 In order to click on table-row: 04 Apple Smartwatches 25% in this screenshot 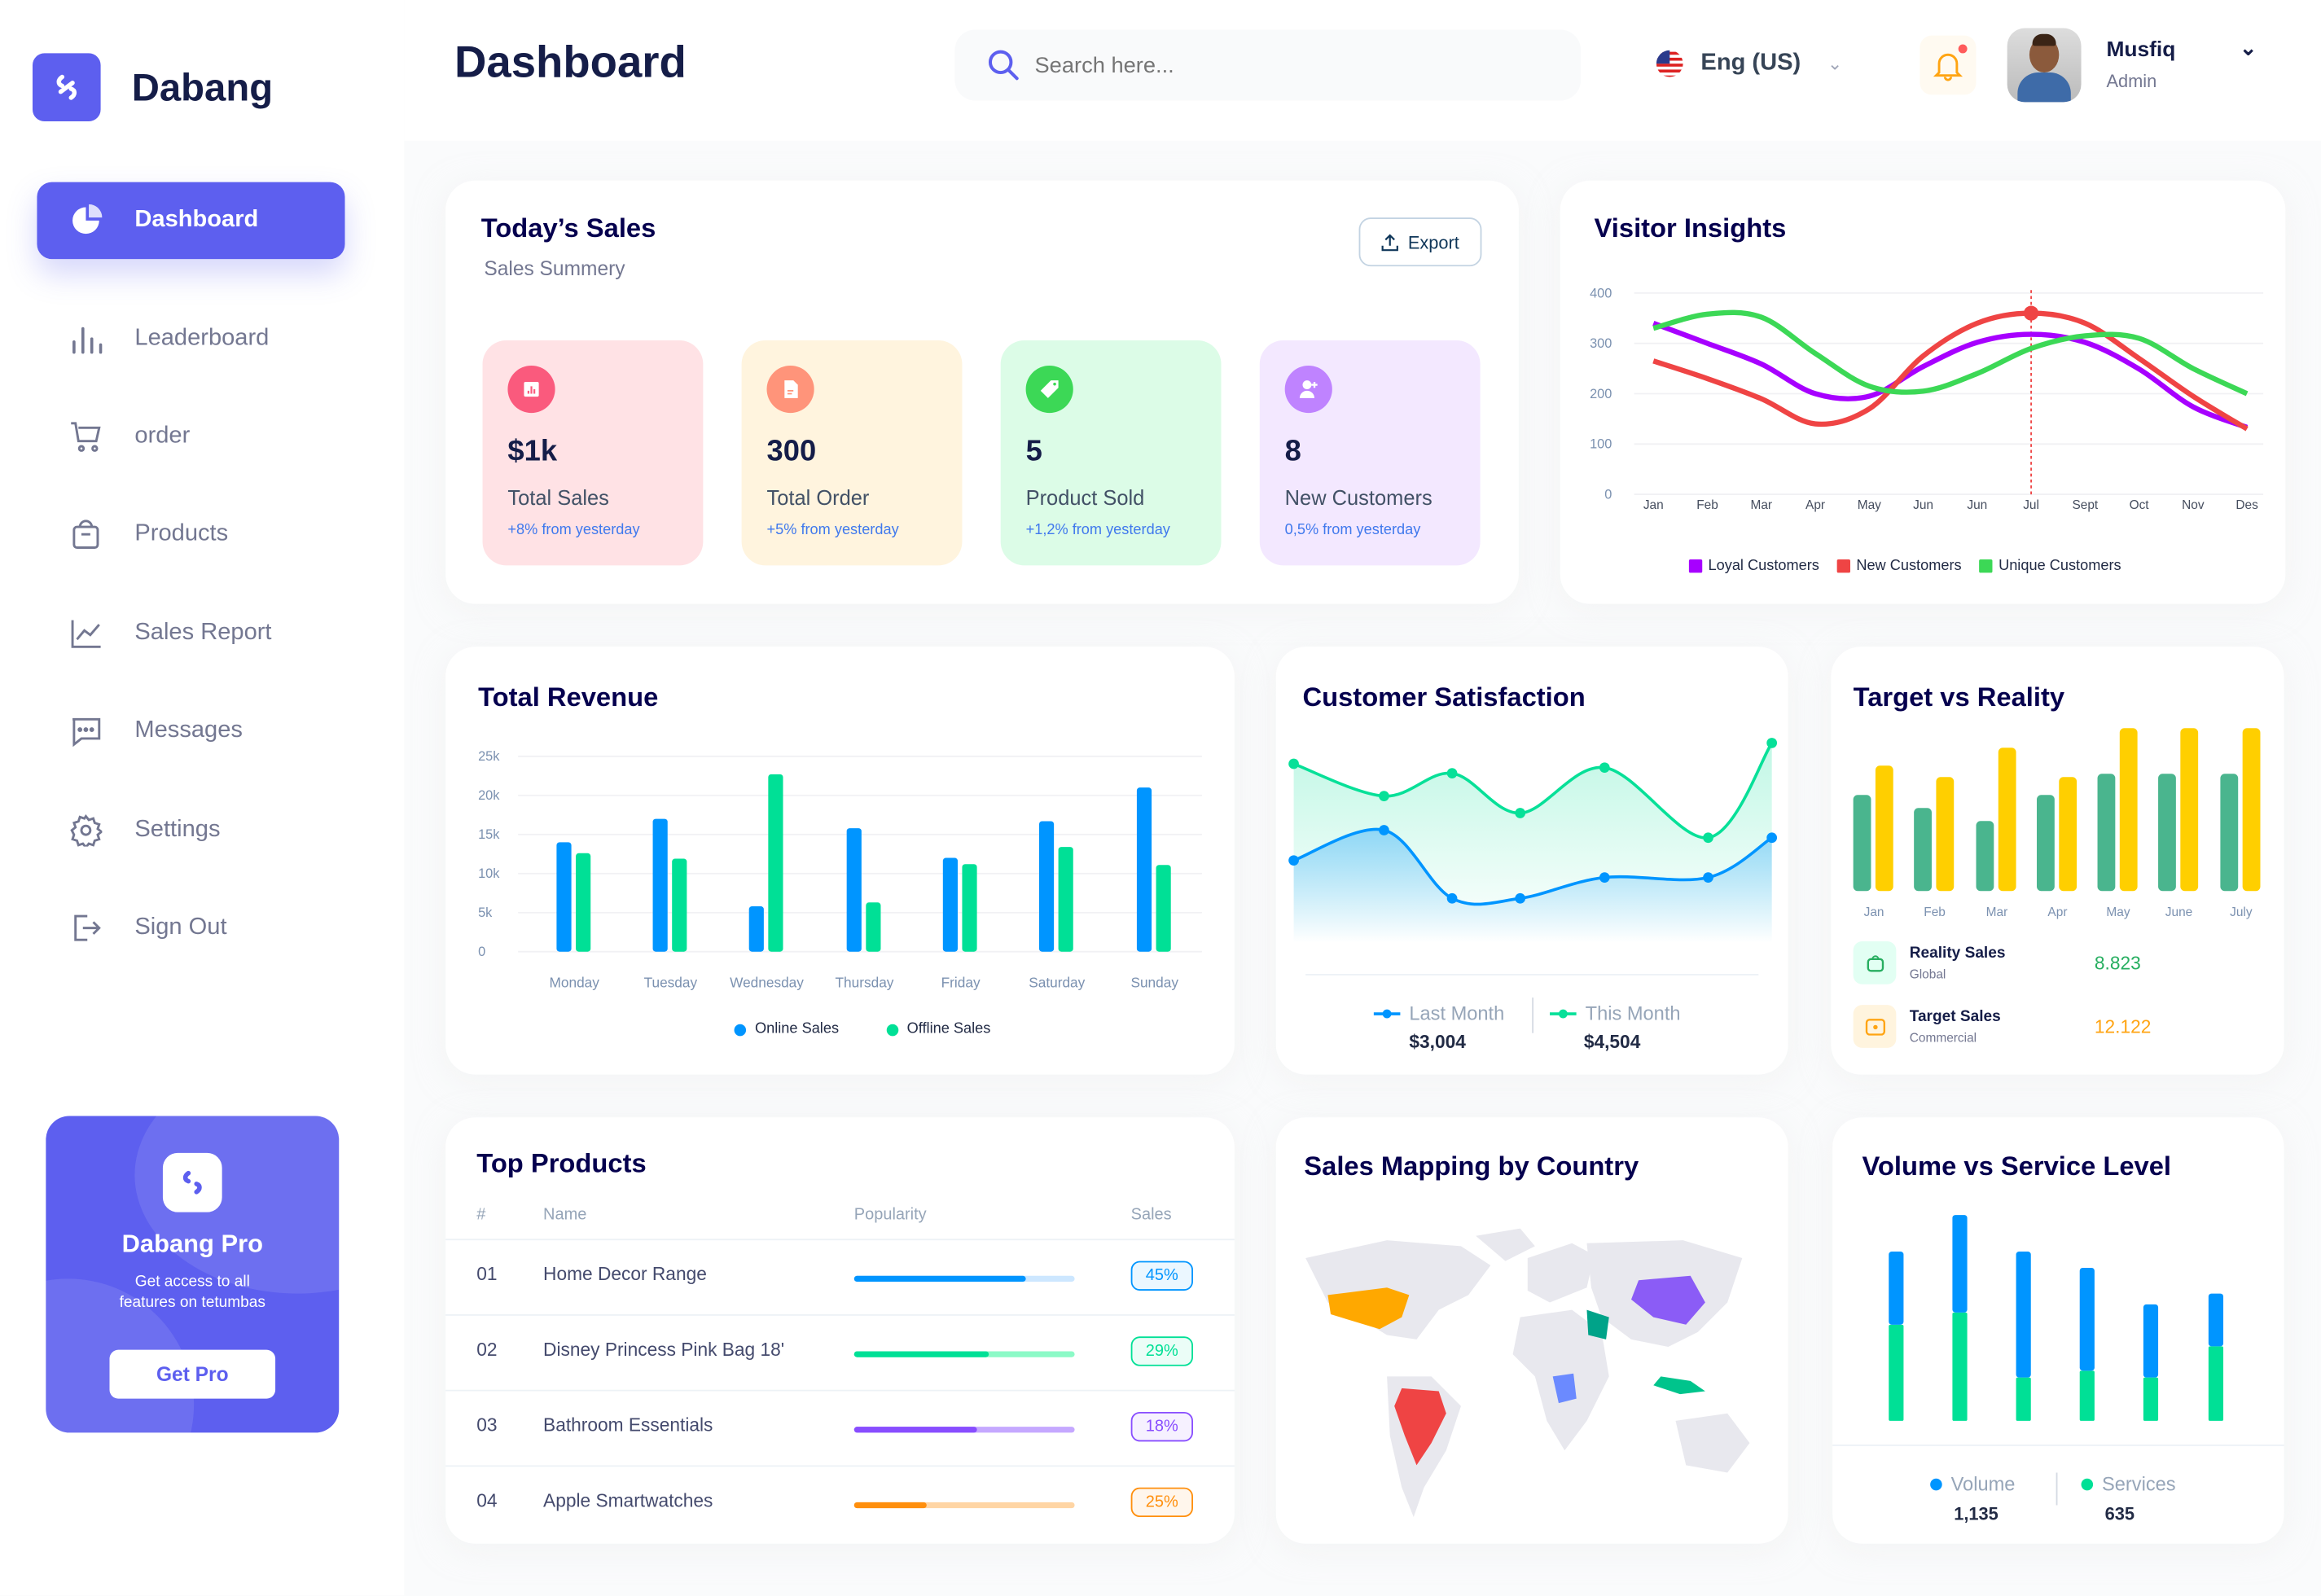, I will do `click(840, 1502)`.